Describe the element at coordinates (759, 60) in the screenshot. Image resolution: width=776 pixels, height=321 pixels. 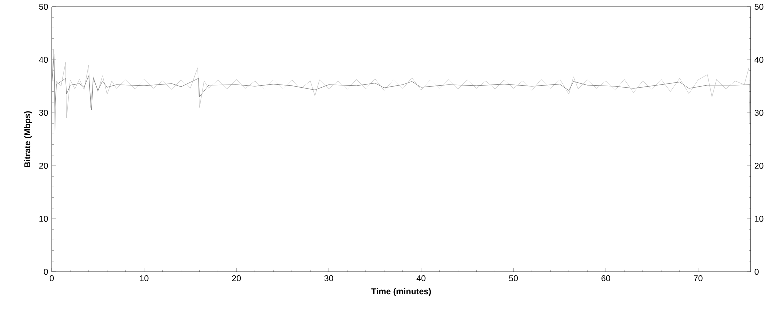
I see `y2-tick-label: 40` at that location.